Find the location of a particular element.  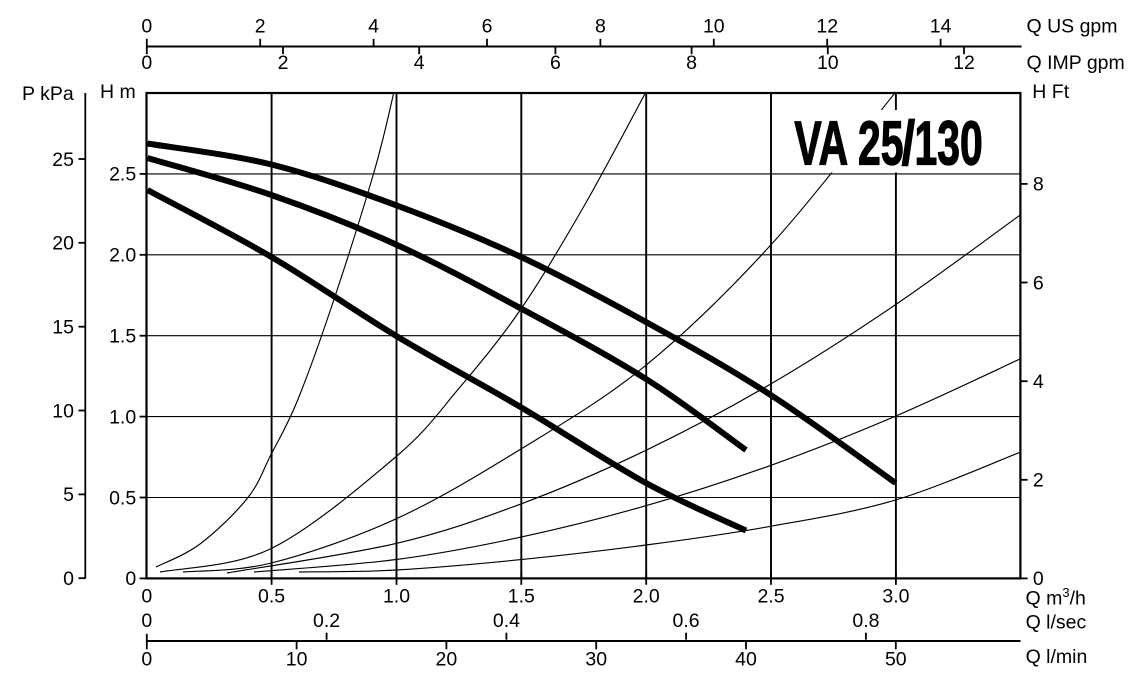

svg-text: Q IMP gpm is located at coordinates (1076, 63).